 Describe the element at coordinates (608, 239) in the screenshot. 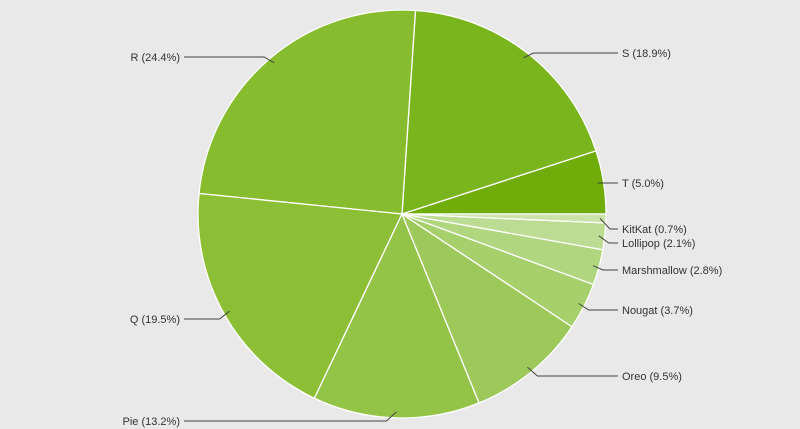

I see `leader-line-lollipop` at that location.